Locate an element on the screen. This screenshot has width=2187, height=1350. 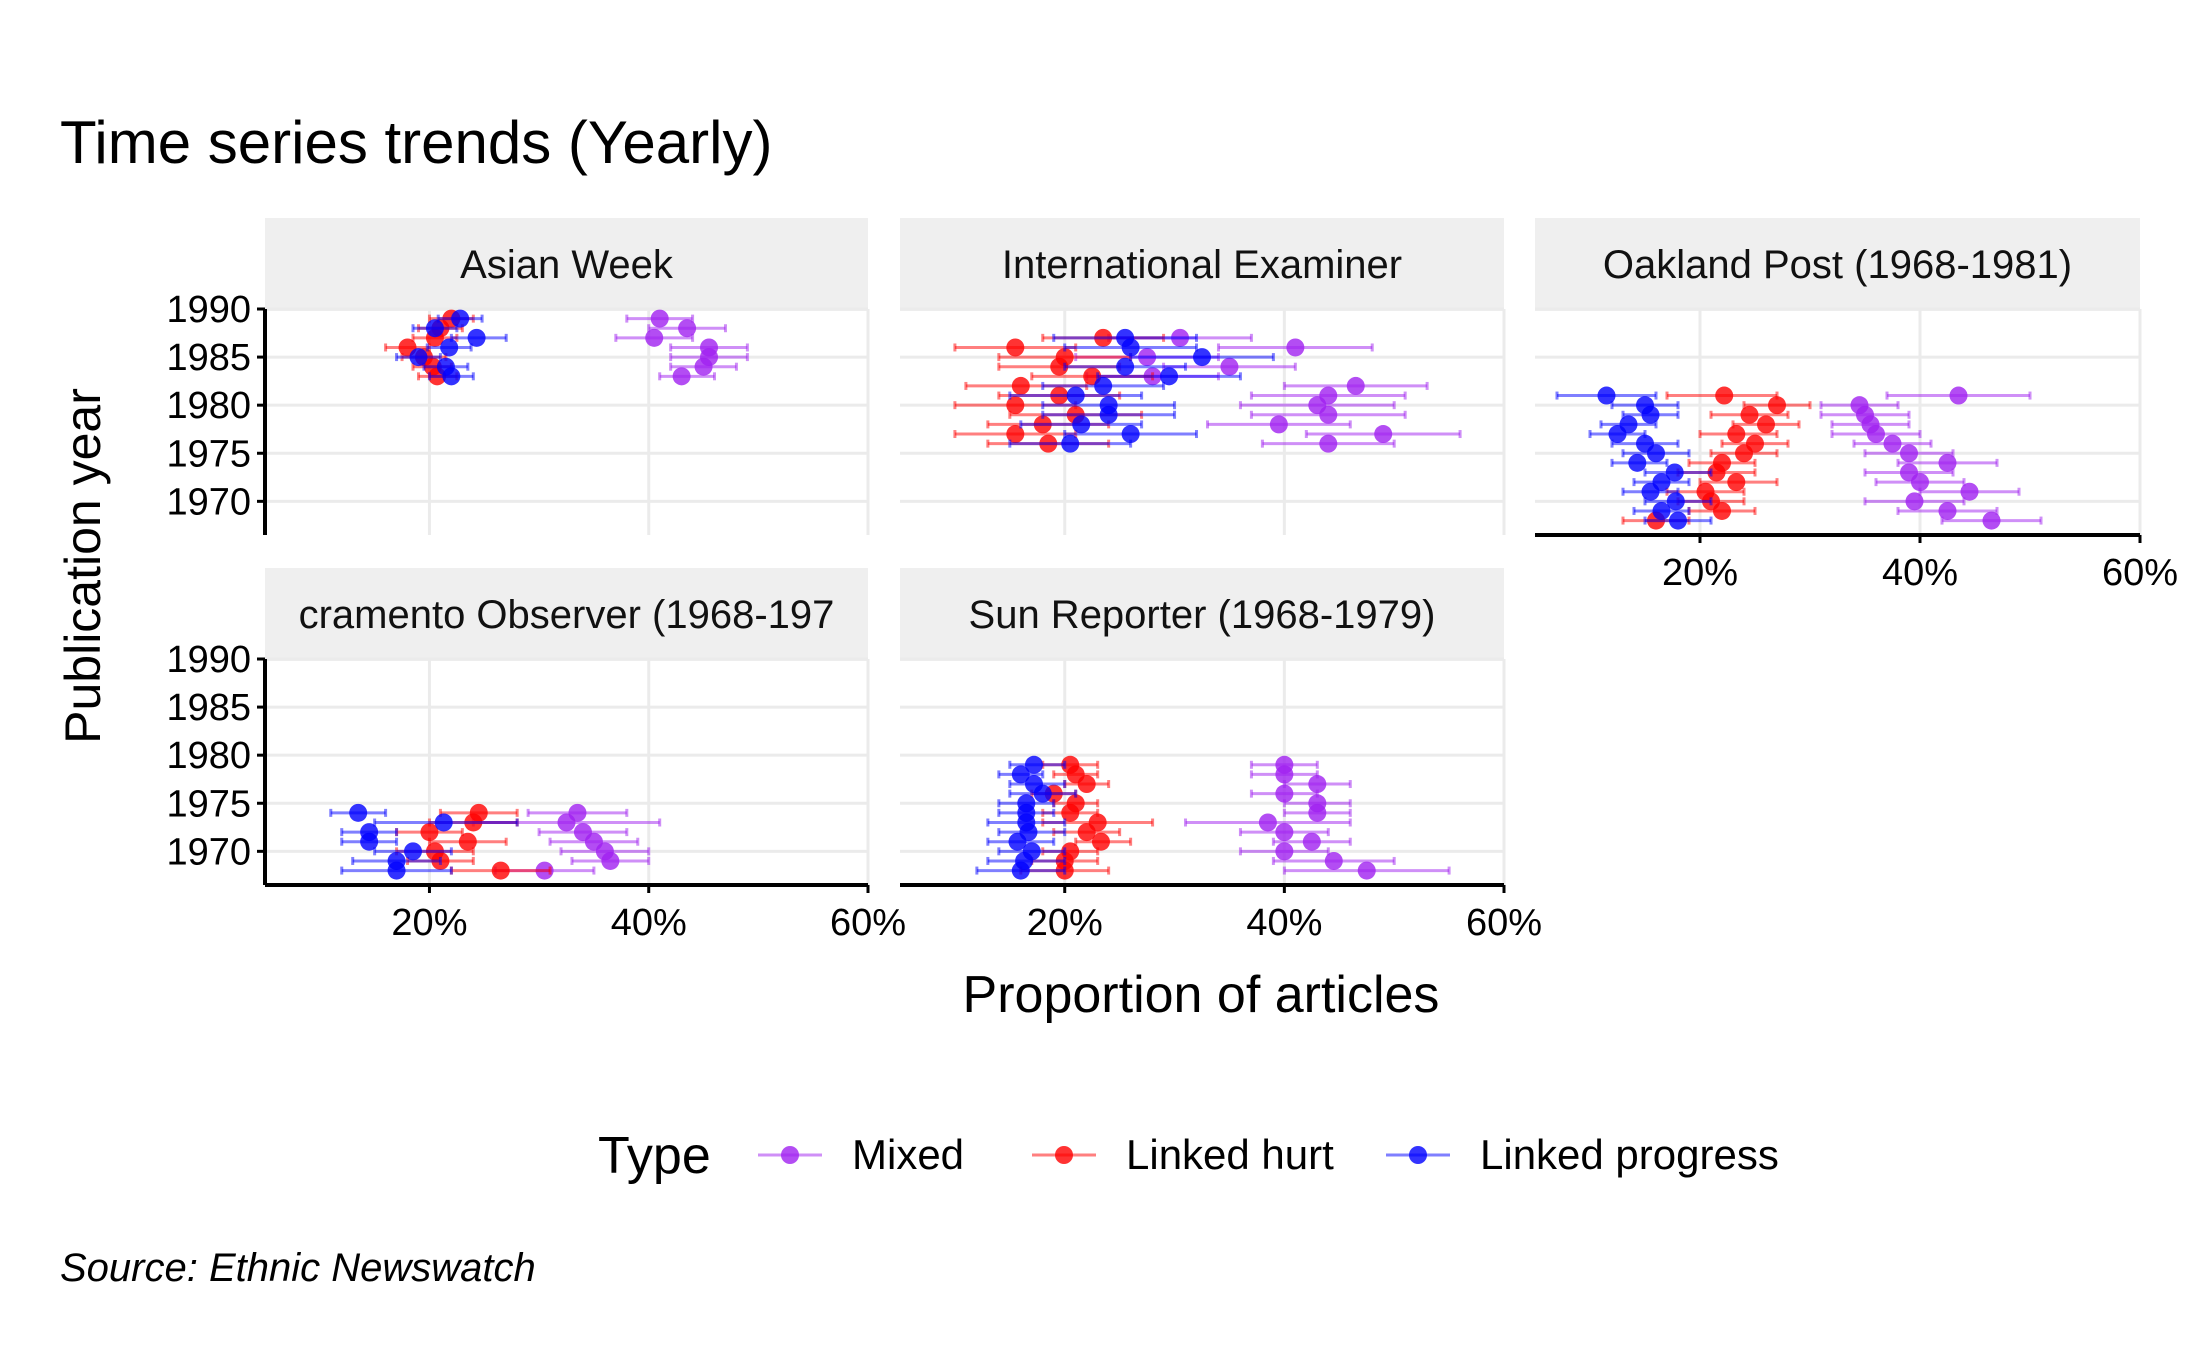
y-tick-label: 1990 is located at coordinates (208, 660).